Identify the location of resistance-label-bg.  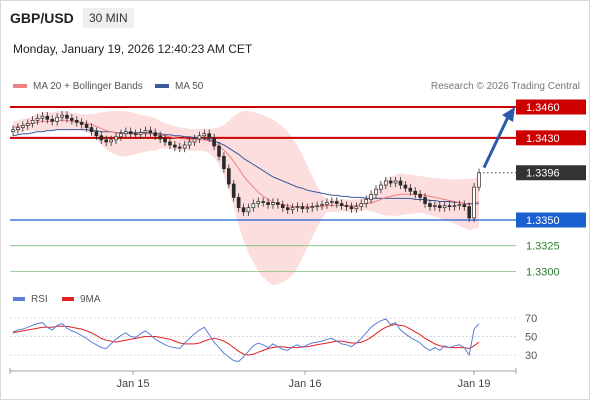
(551, 107).